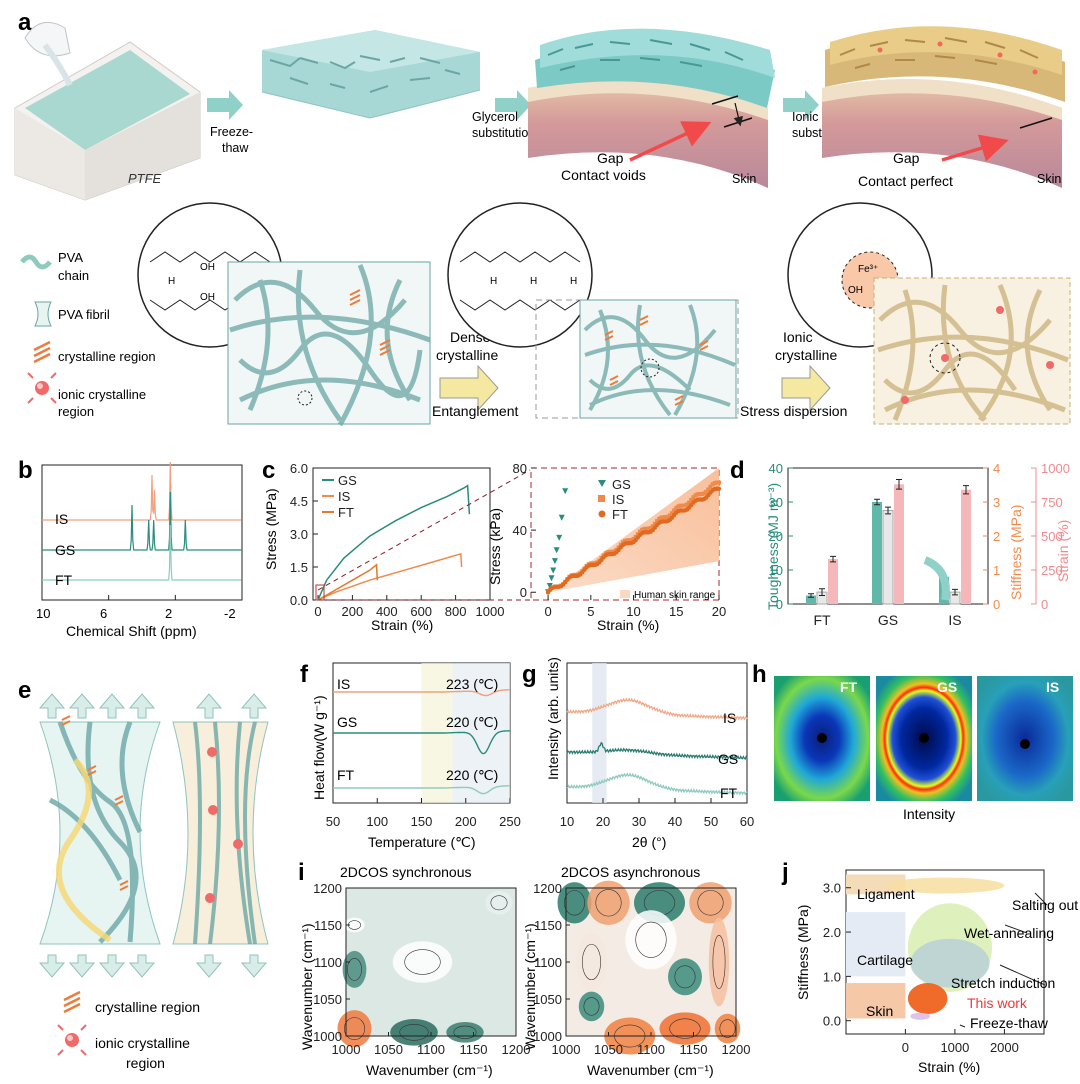  What do you see at coordinates (299, 534) in the screenshot?
I see `c-left-ytick-label: 3.0` at bounding box center [299, 534].